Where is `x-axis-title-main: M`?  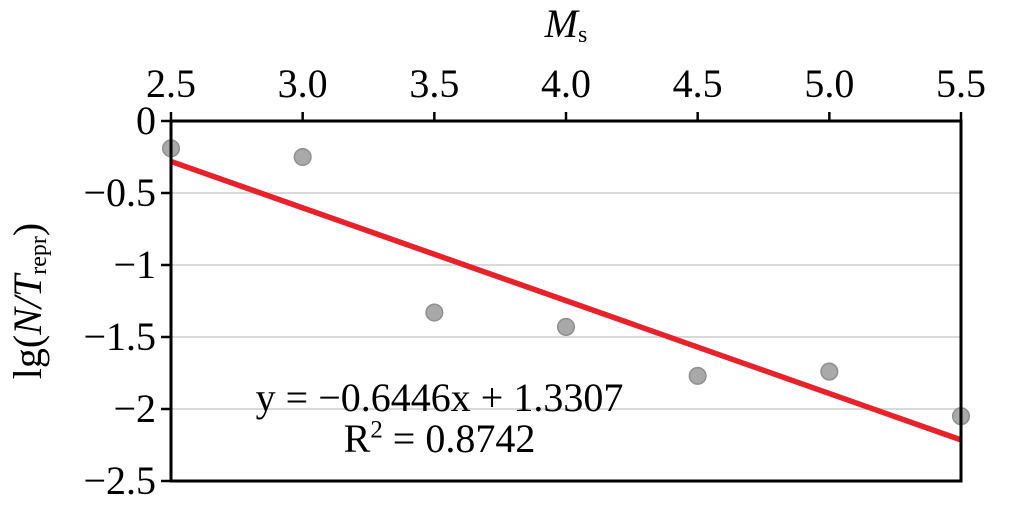 x-axis-title-main: M is located at coordinates (561, 23).